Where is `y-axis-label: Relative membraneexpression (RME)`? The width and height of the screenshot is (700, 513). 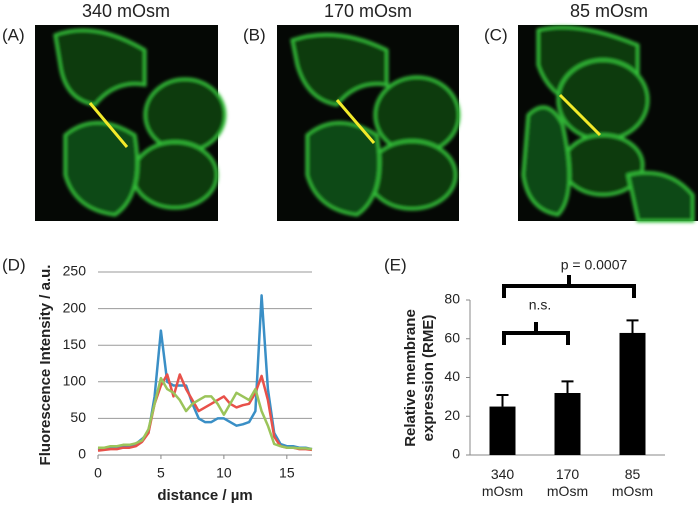 y-axis-label: Relative membraneexpression (RME) is located at coordinates (419, 378).